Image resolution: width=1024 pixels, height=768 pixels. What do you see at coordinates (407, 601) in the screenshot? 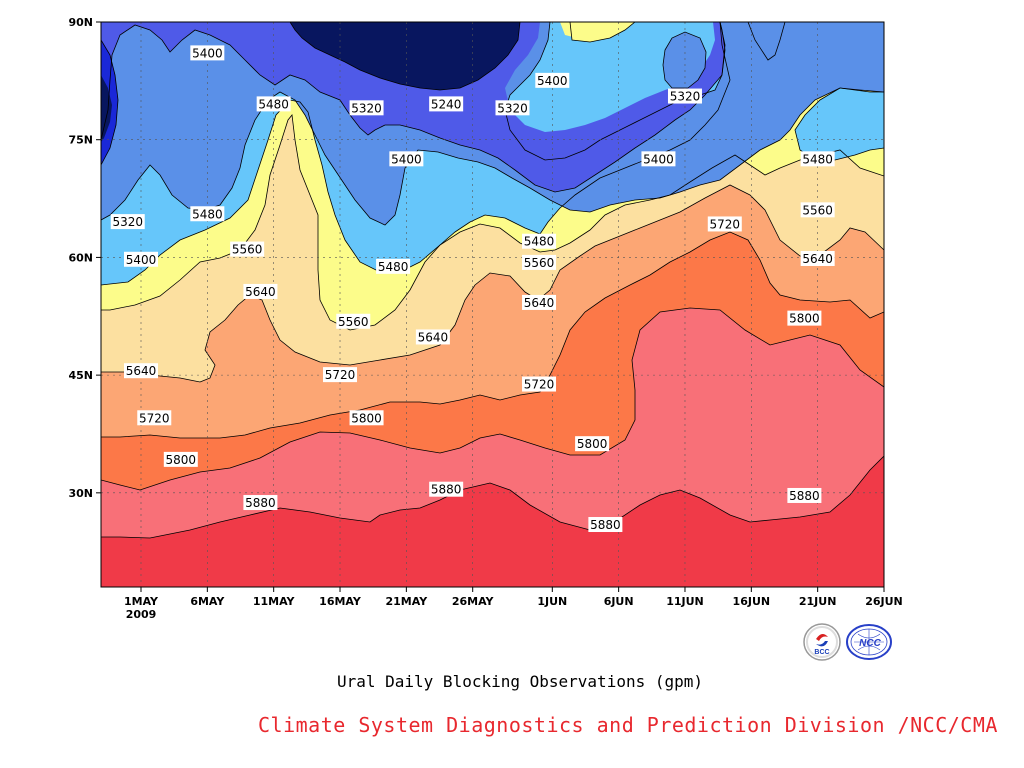
I see `x-tick-label: 21MAY` at bounding box center [407, 601].